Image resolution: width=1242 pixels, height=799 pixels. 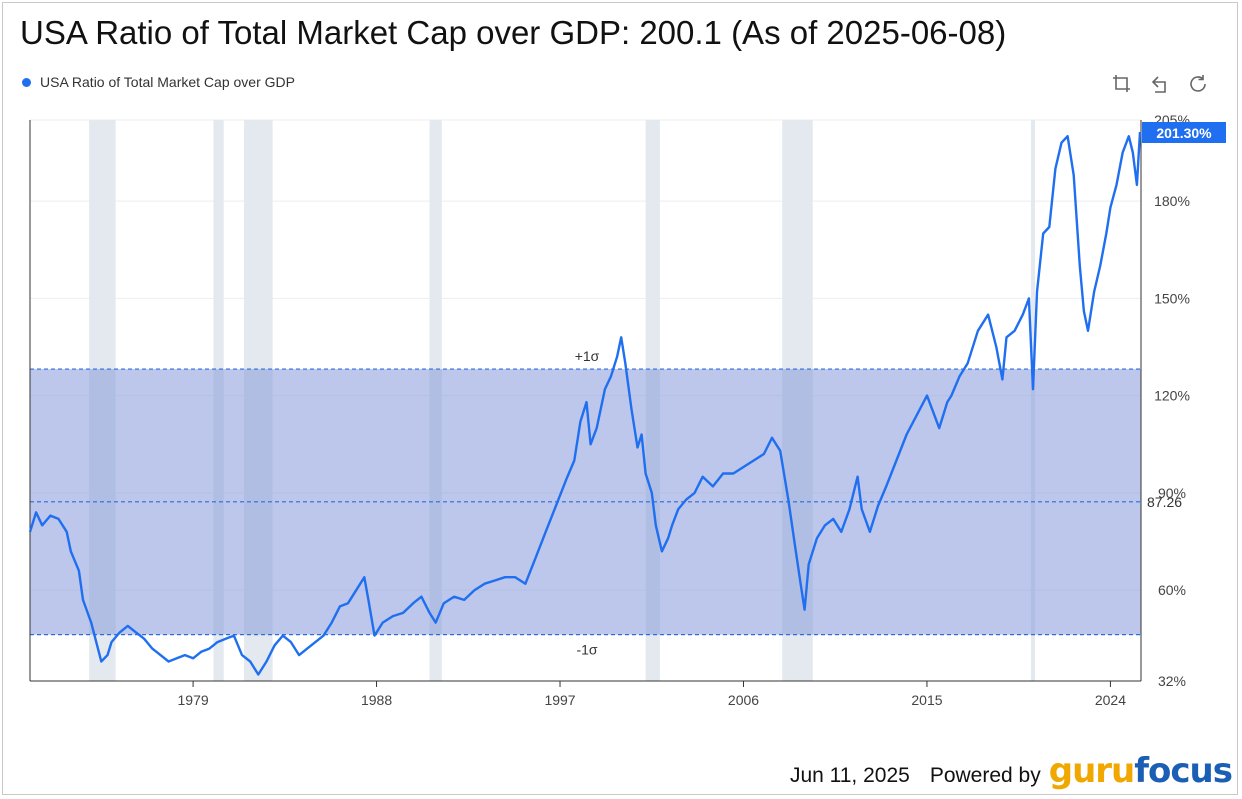 What do you see at coordinates (926, 700) in the screenshot?
I see `x-tick-label: 2015` at bounding box center [926, 700].